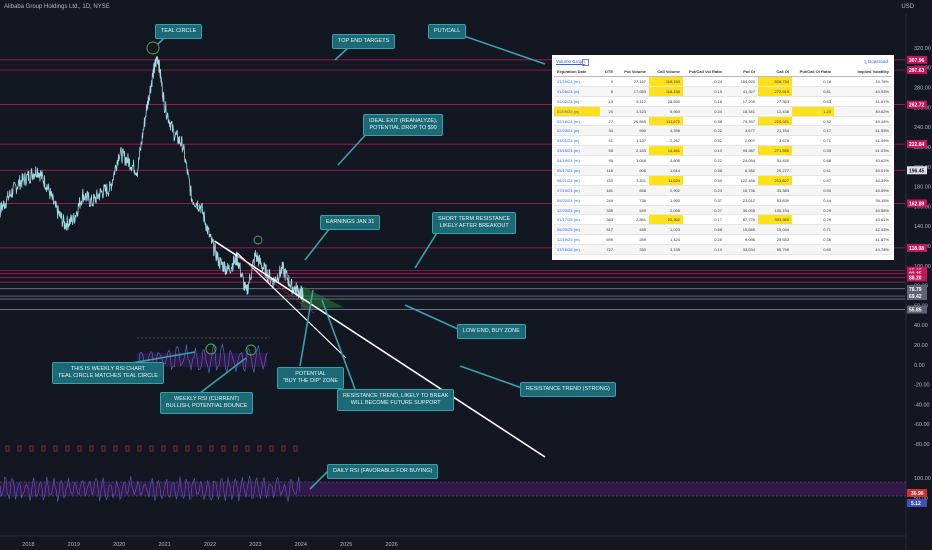 This screenshot has width=932, height=550. I want to click on column-header: Implied Volatility, so click(863, 72).